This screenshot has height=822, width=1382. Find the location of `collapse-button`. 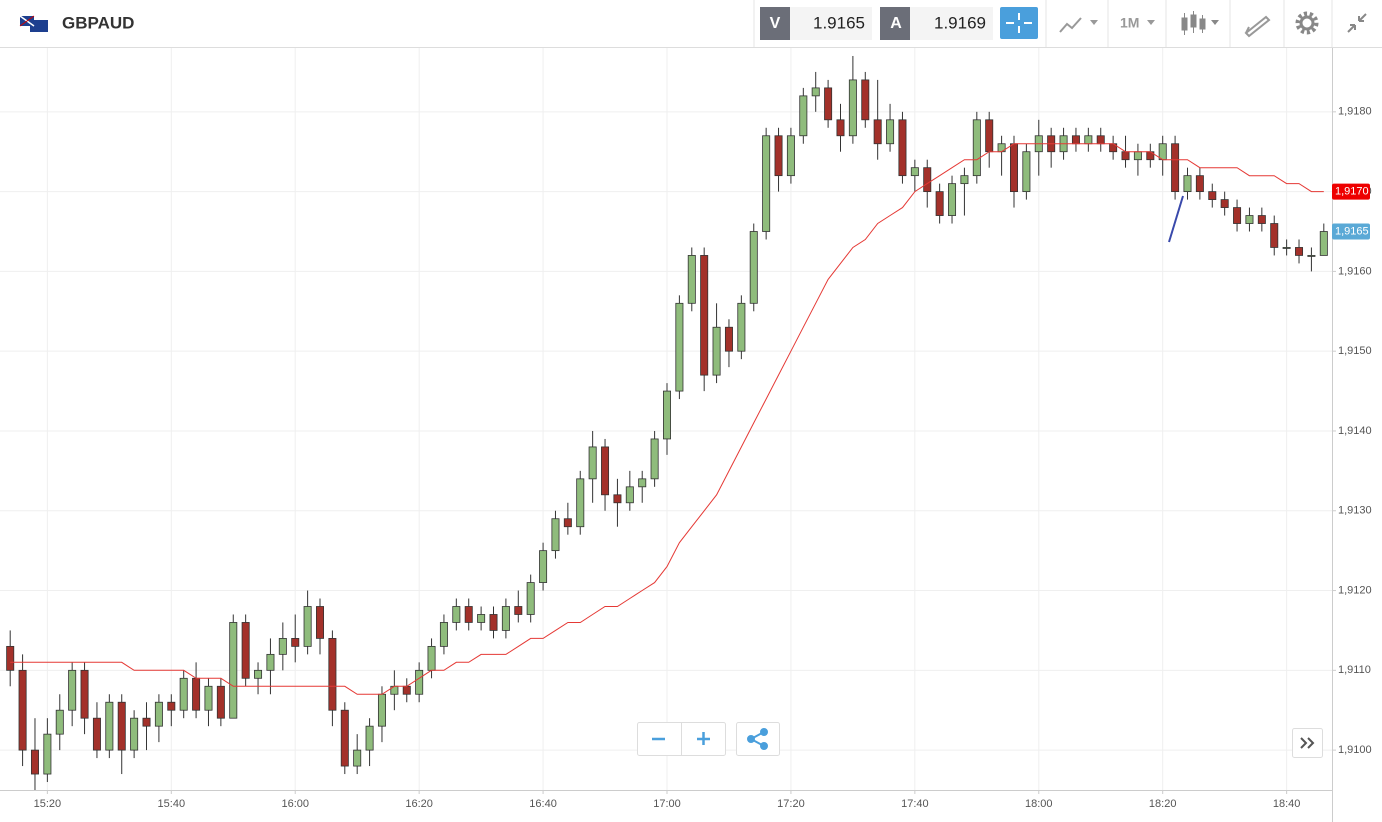

collapse-button is located at coordinates (1357, 23).